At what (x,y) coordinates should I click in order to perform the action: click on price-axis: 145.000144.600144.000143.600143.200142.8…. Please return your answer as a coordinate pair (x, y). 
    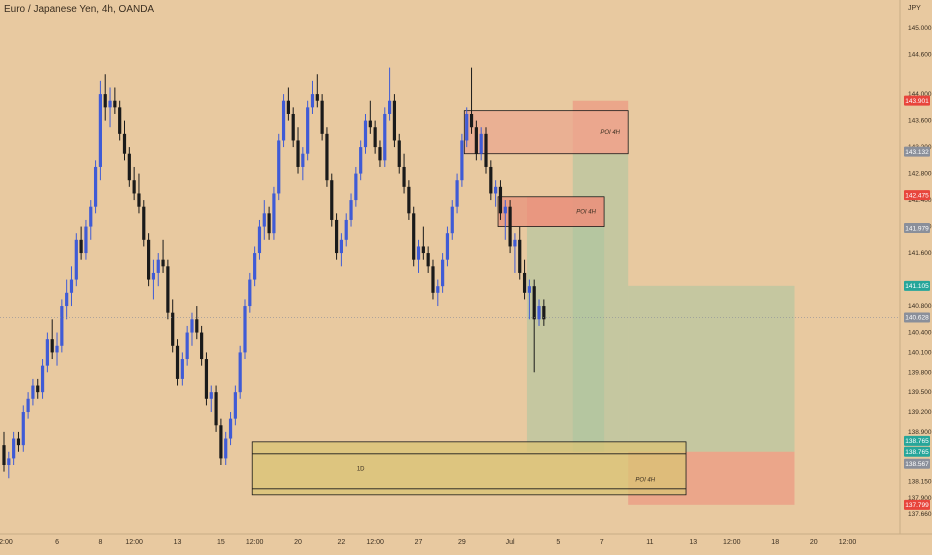
    Looking at the image, I should click on (918, 271).